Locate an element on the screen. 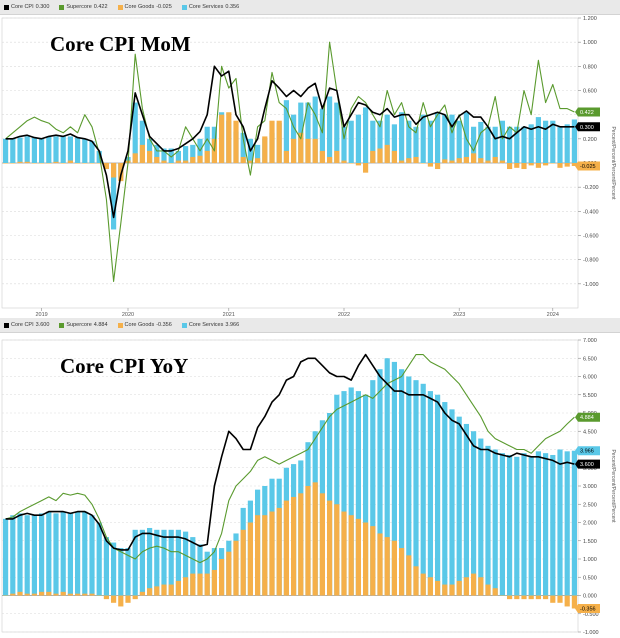 Image resolution: width=620 pixels, height=638 pixels. yoy-end-label-supercore: 4.884 is located at coordinates (587, 417).